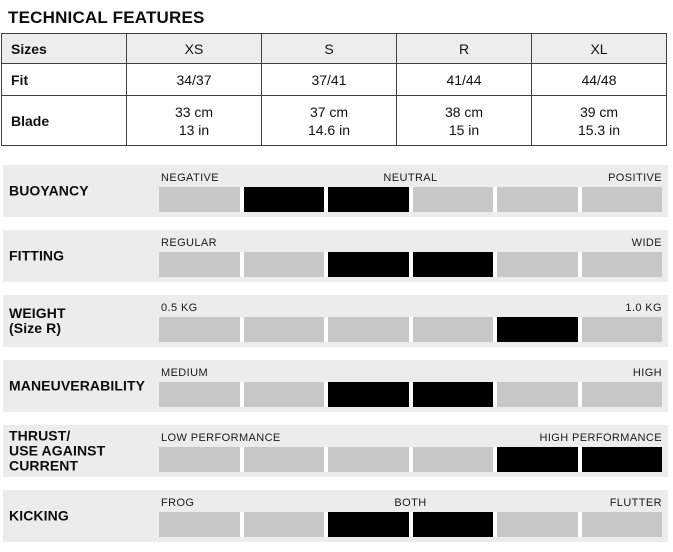  What do you see at coordinates (64, 48) in the screenshot?
I see `size-table-corner-label: Sizes` at bounding box center [64, 48].